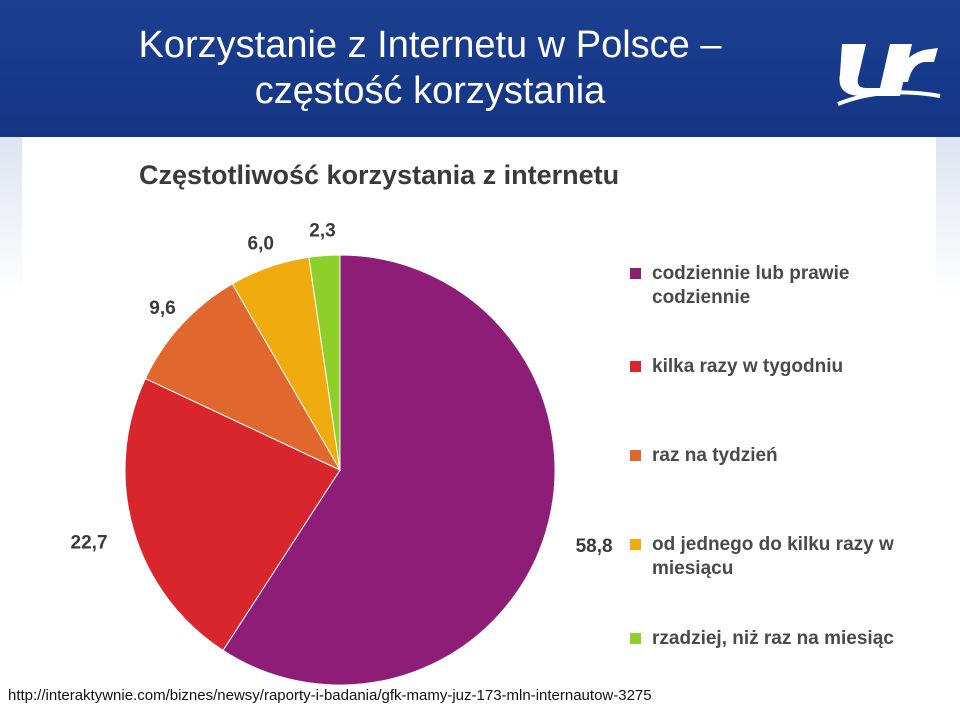 This screenshot has width=960, height=709. I want to click on legend-label-2: kilka razy w tygodniu, so click(748, 366).